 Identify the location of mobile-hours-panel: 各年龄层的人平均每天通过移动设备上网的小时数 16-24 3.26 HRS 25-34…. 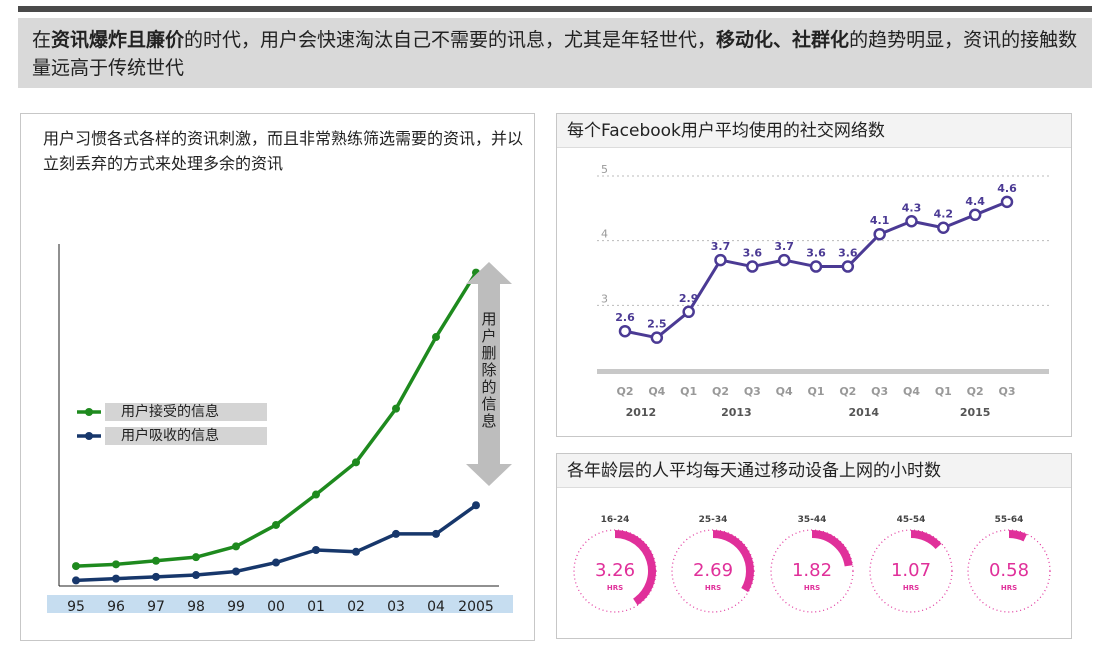
(814, 546).